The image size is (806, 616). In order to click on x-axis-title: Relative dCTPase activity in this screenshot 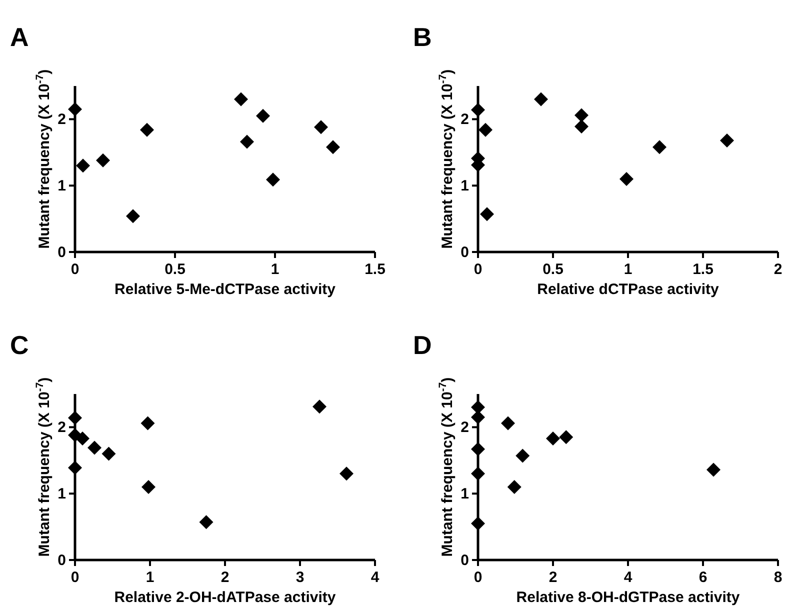, I will do `click(628, 289)`.